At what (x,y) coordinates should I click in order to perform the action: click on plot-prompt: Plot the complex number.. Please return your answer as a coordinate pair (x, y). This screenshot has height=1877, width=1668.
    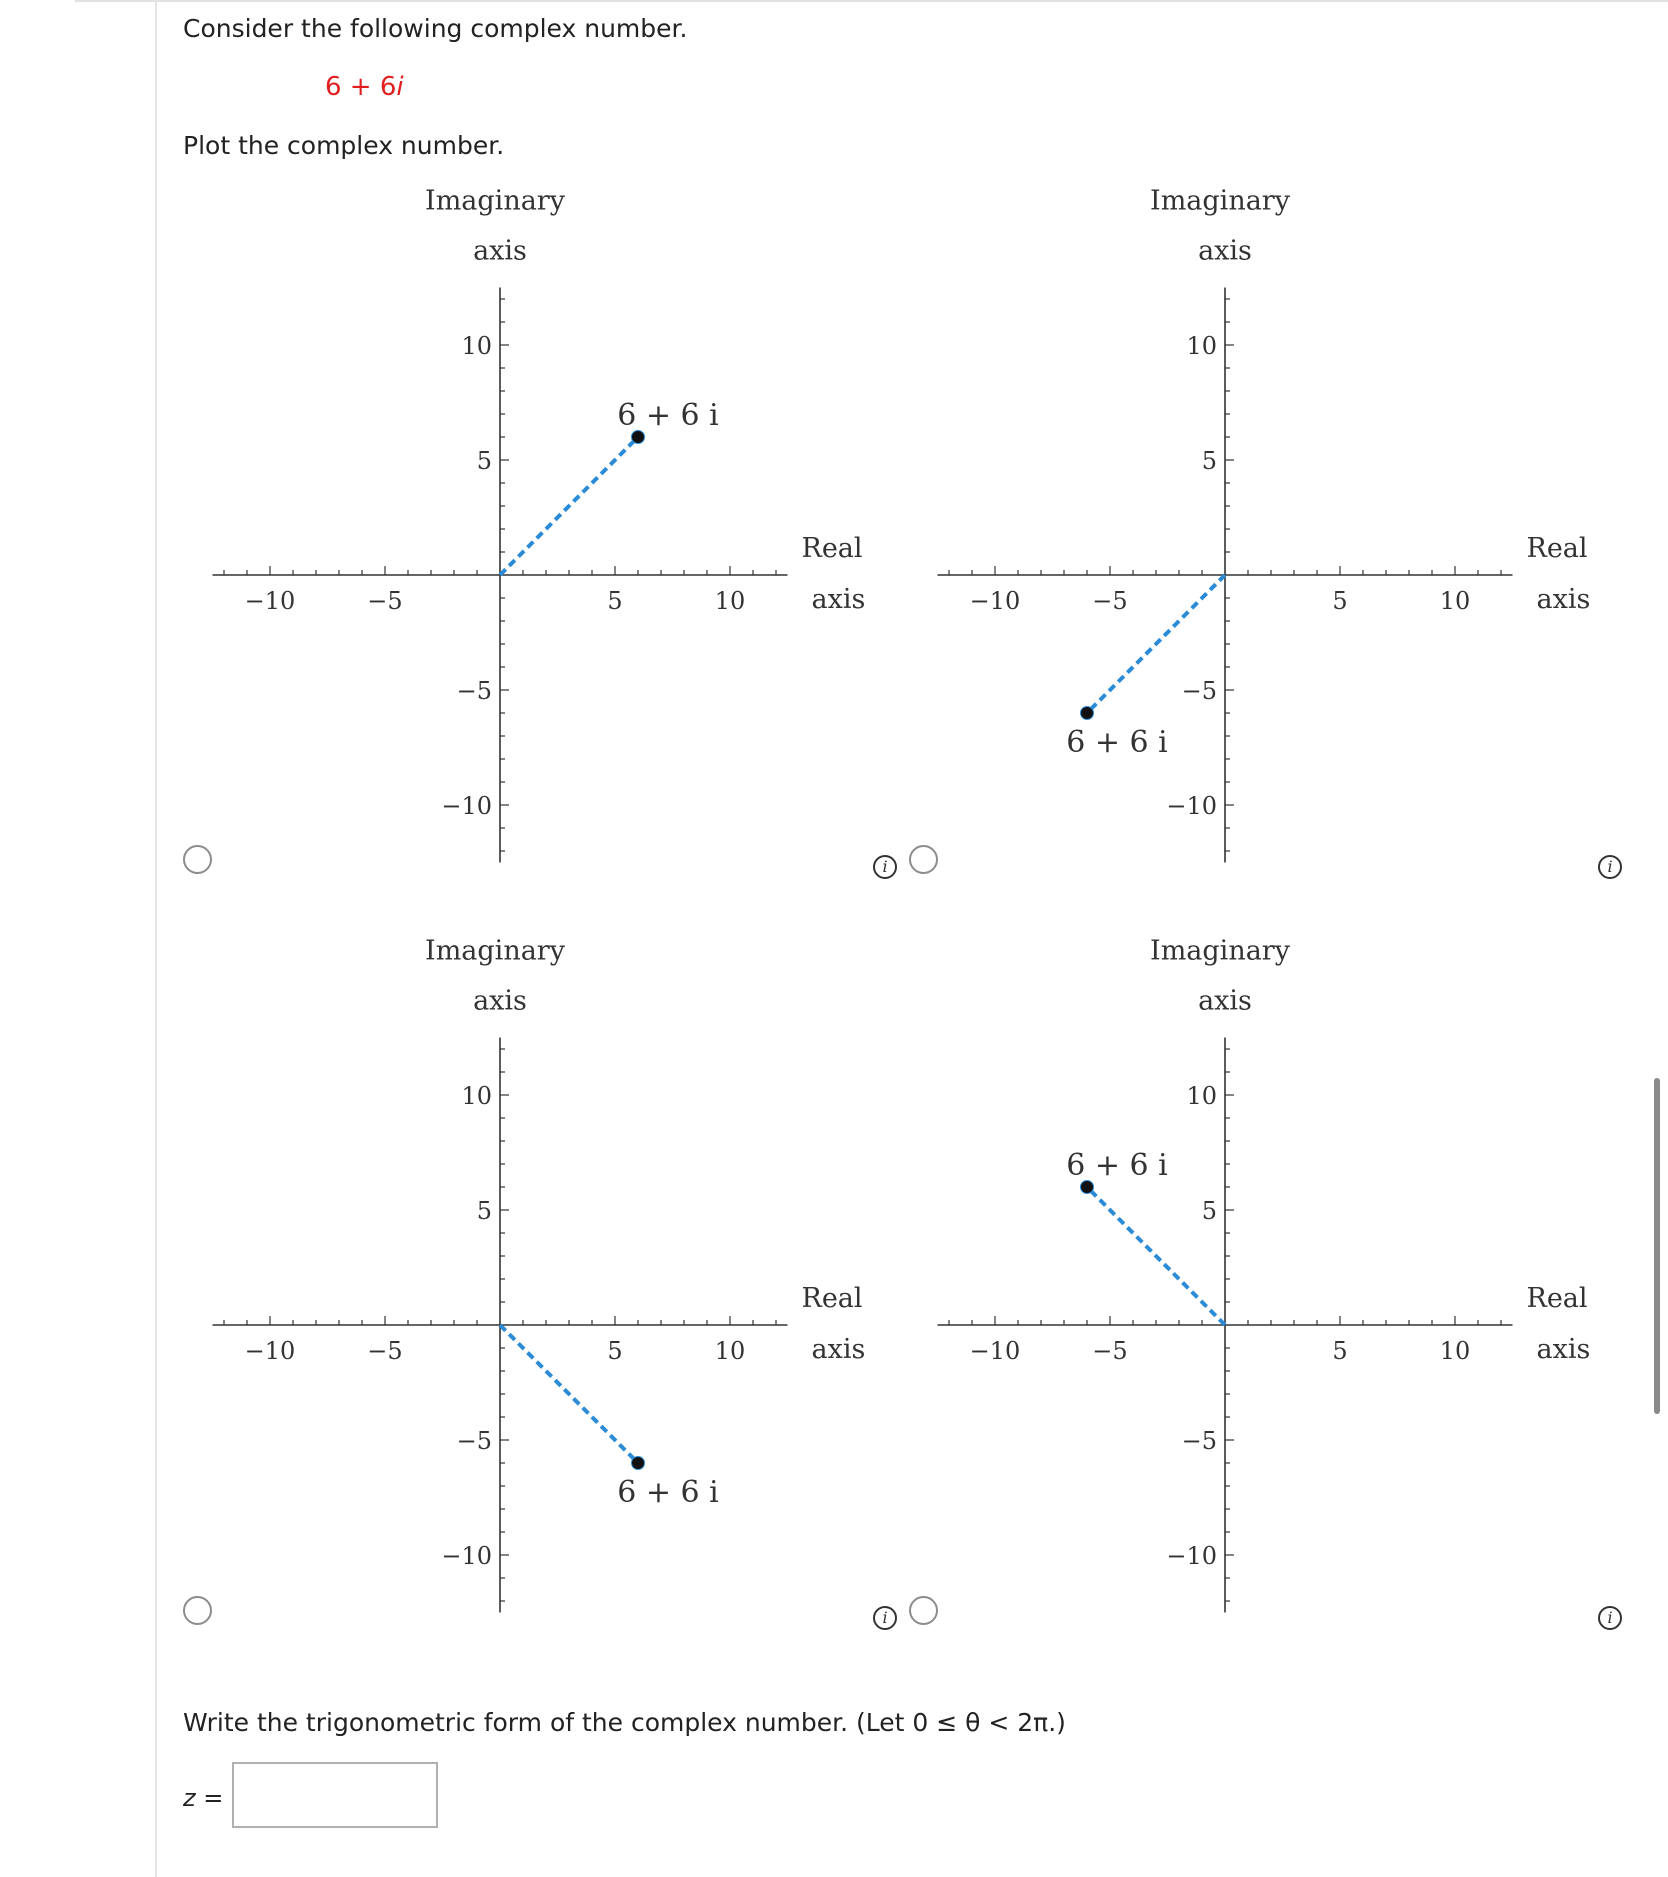
    Looking at the image, I should click on (344, 145).